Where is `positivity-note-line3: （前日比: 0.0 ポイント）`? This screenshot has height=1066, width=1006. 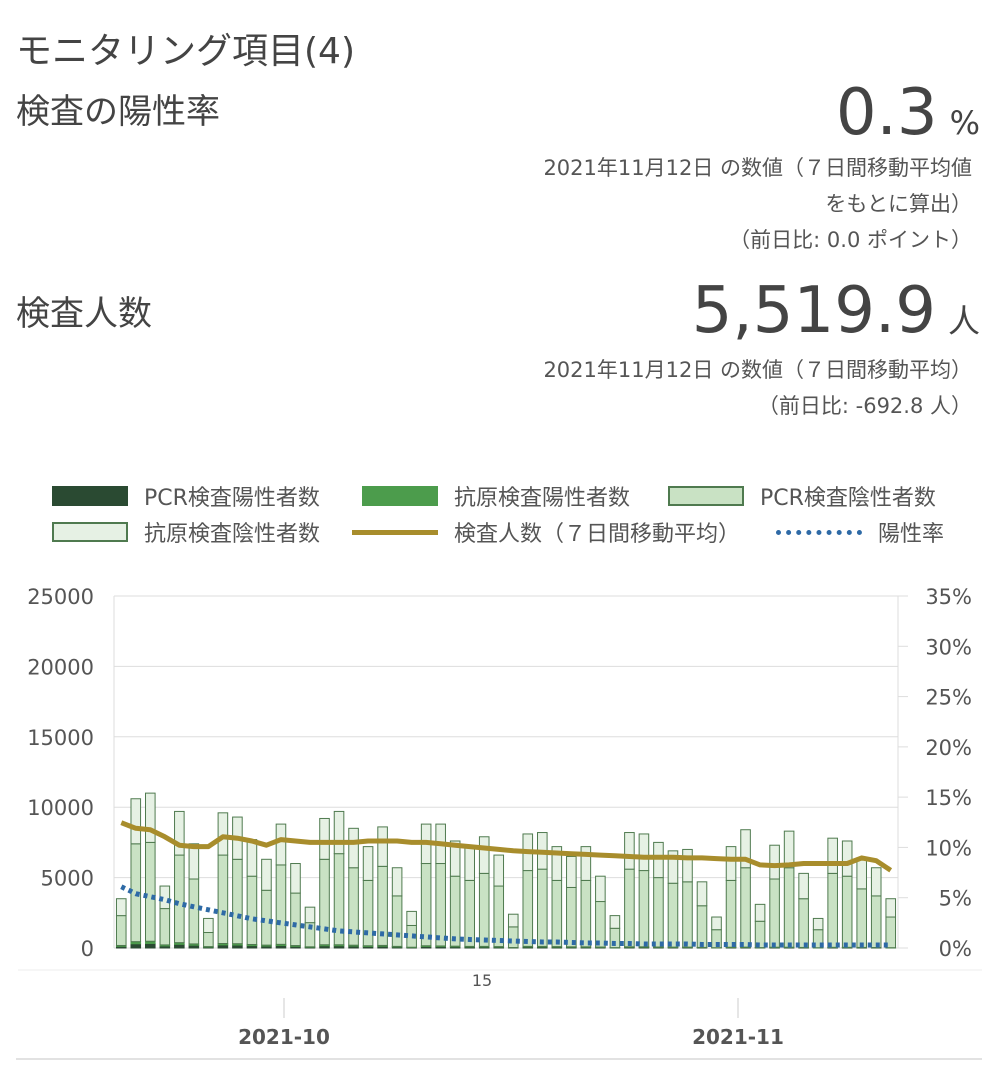
positivity-note-line3: （前日比: 0.0 ポイント） is located at coordinates (850, 240).